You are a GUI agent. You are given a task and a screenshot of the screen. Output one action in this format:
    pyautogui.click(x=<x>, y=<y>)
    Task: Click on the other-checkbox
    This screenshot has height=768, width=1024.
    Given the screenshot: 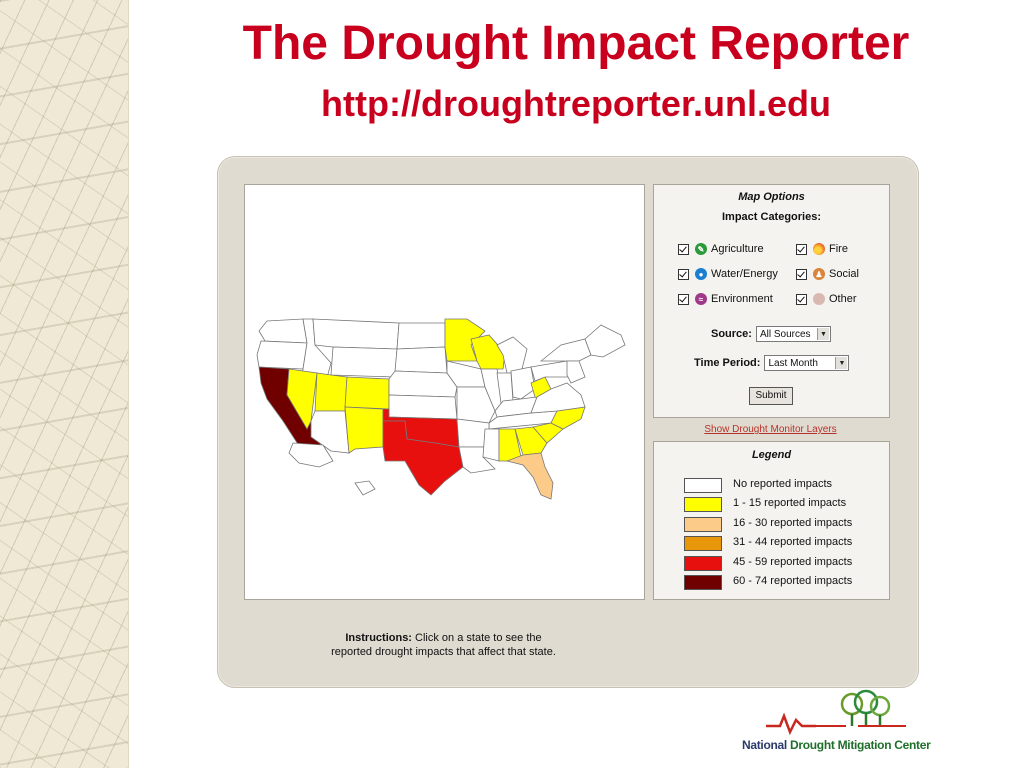 What is the action you would take?
    pyautogui.click(x=801, y=299)
    